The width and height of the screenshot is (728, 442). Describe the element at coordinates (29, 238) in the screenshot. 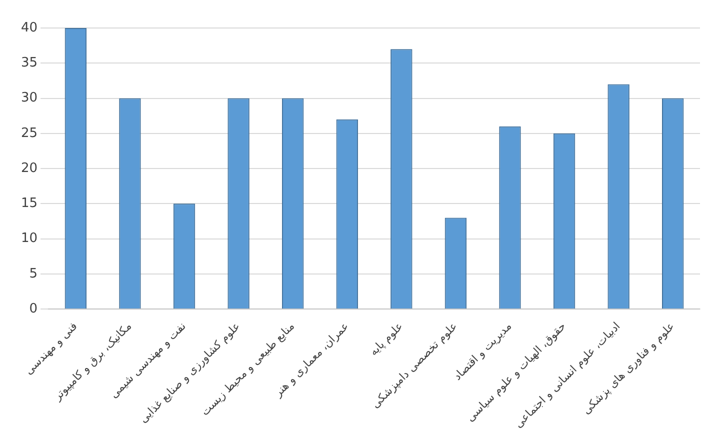

I see `y-tick-label: 10` at that location.